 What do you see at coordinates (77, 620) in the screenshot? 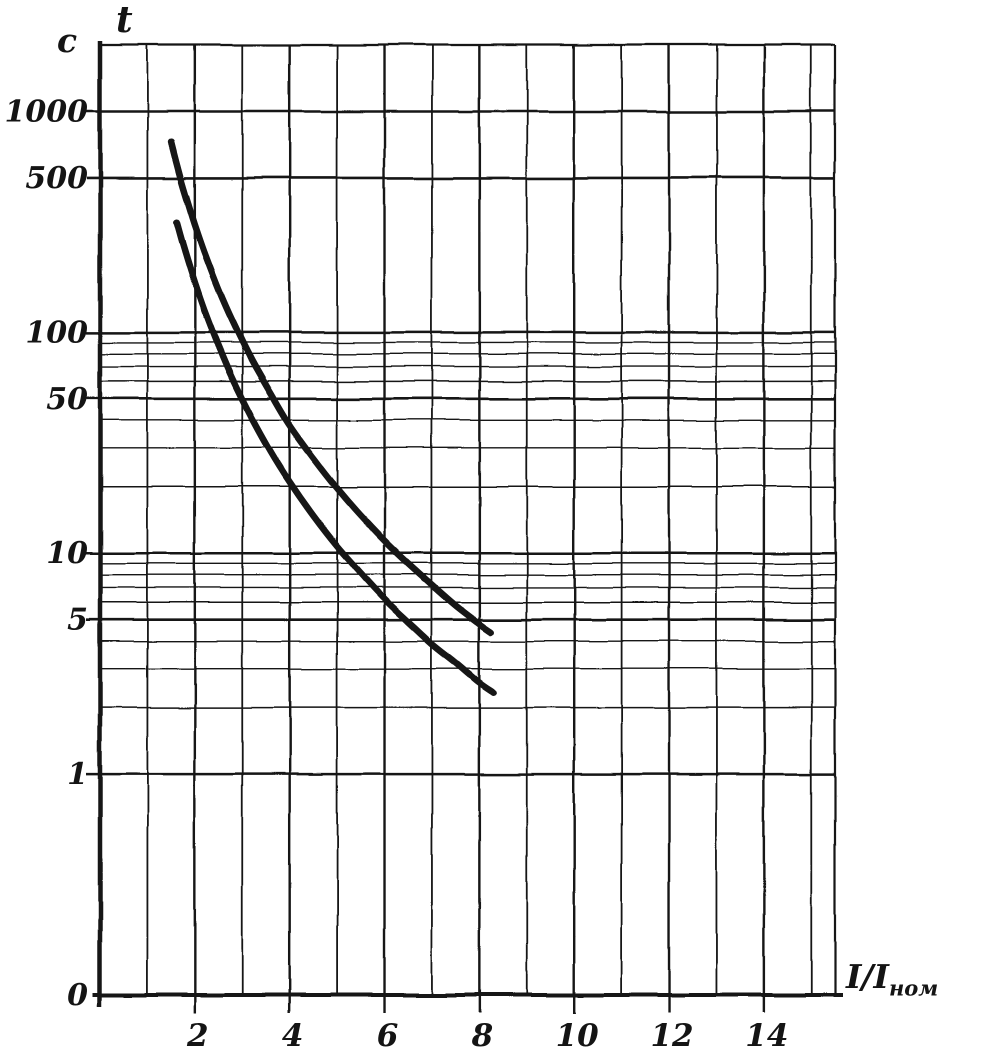
I see `y-tick-label: 5` at bounding box center [77, 620].